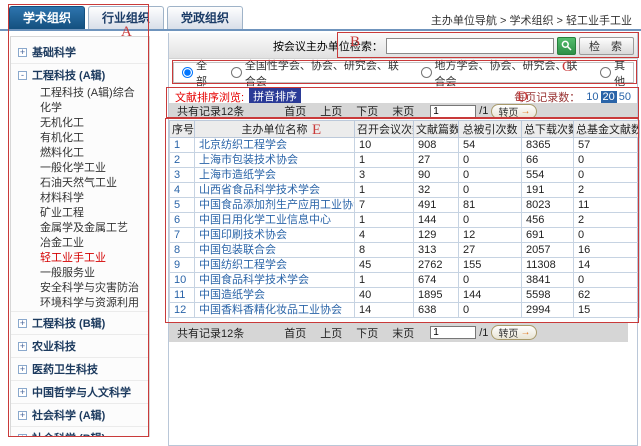  What do you see at coordinates (80, 392) in the screenshot?
I see `sidebar-item-parent: + 中国哲学与人文科学` at bounding box center [80, 392].